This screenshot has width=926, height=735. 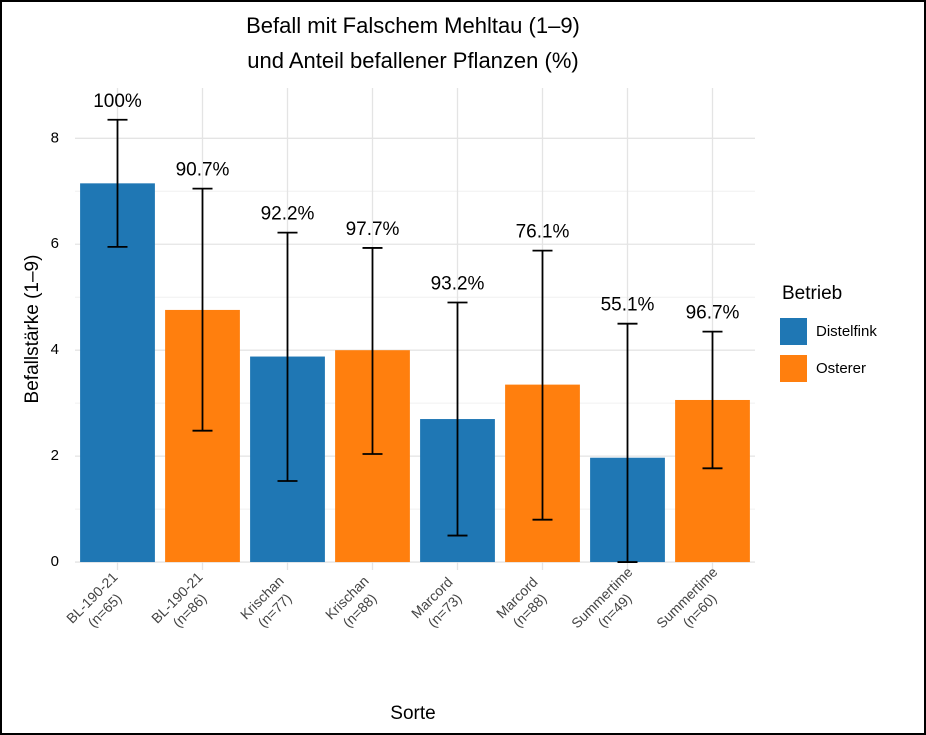 I want to click on value-label: 55.1%, so click(x=628, y=305).